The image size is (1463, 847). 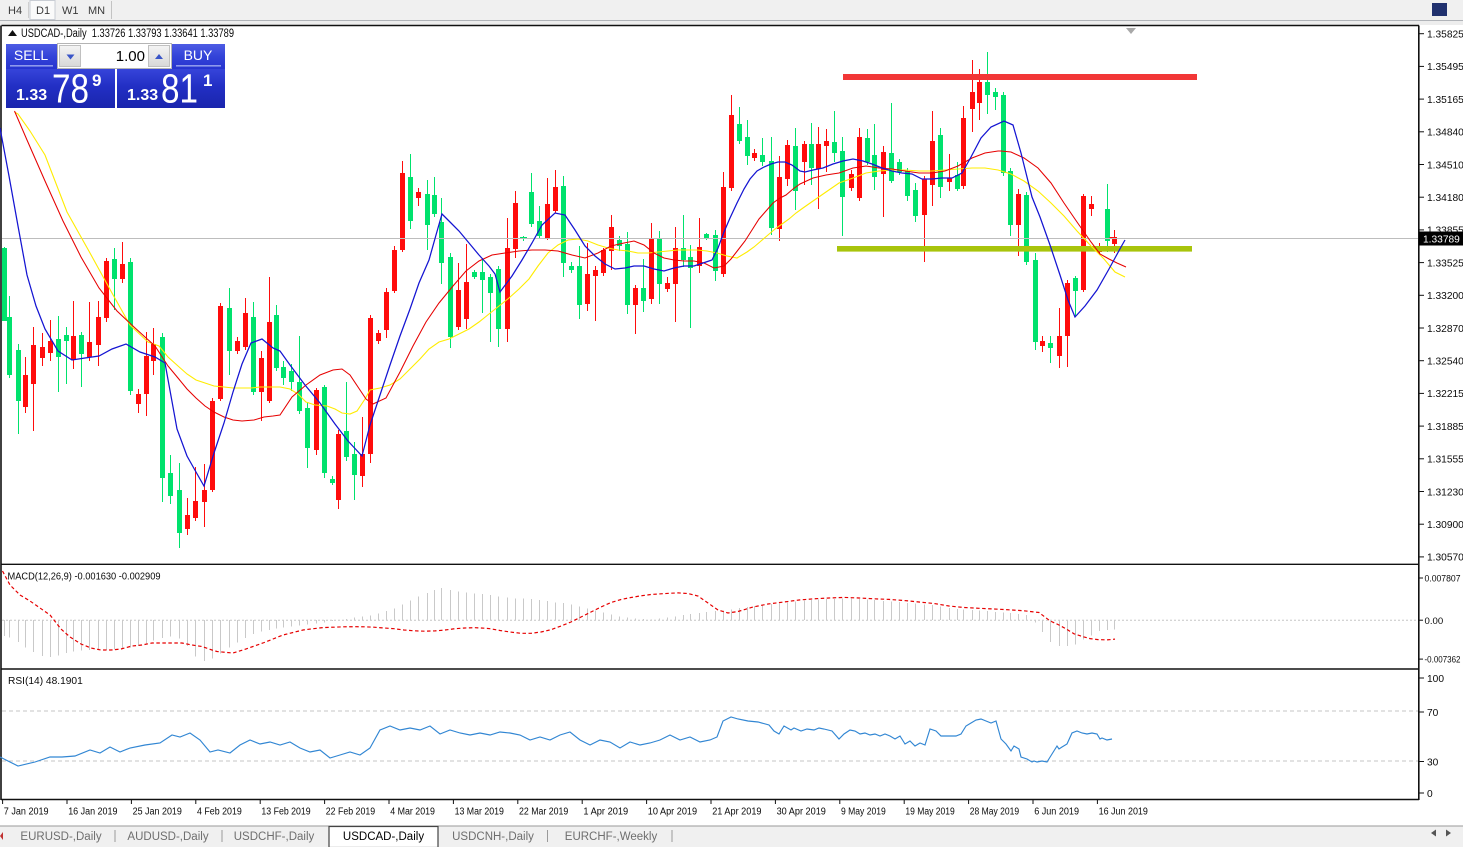 What do you see at coordinates (1445, 100) in the screenshot?
I see `svg-text: 1.35165` at bounding box center [1445, 100].